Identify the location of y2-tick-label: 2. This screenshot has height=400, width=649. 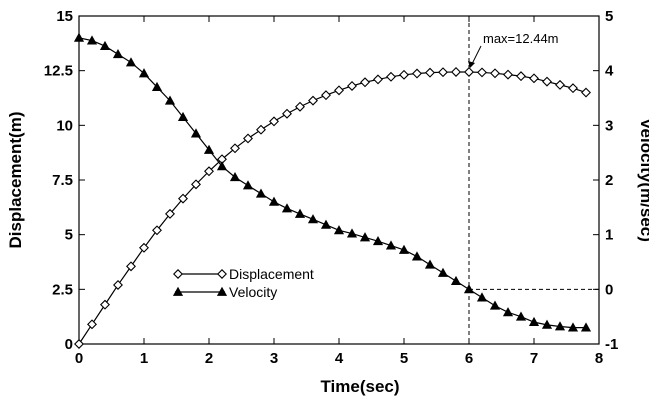
(609, 180).